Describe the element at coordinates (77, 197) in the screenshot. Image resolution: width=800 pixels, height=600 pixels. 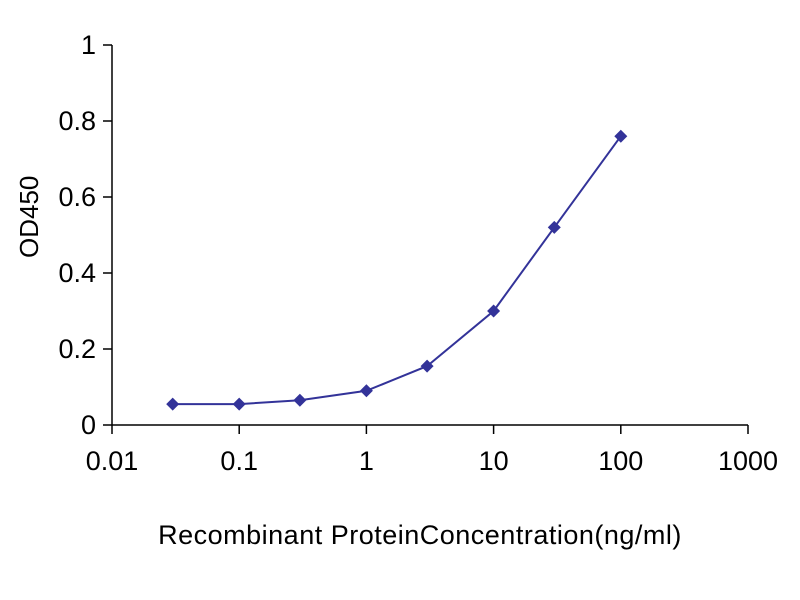
I see `y-tick-label: 0.6` at that location.